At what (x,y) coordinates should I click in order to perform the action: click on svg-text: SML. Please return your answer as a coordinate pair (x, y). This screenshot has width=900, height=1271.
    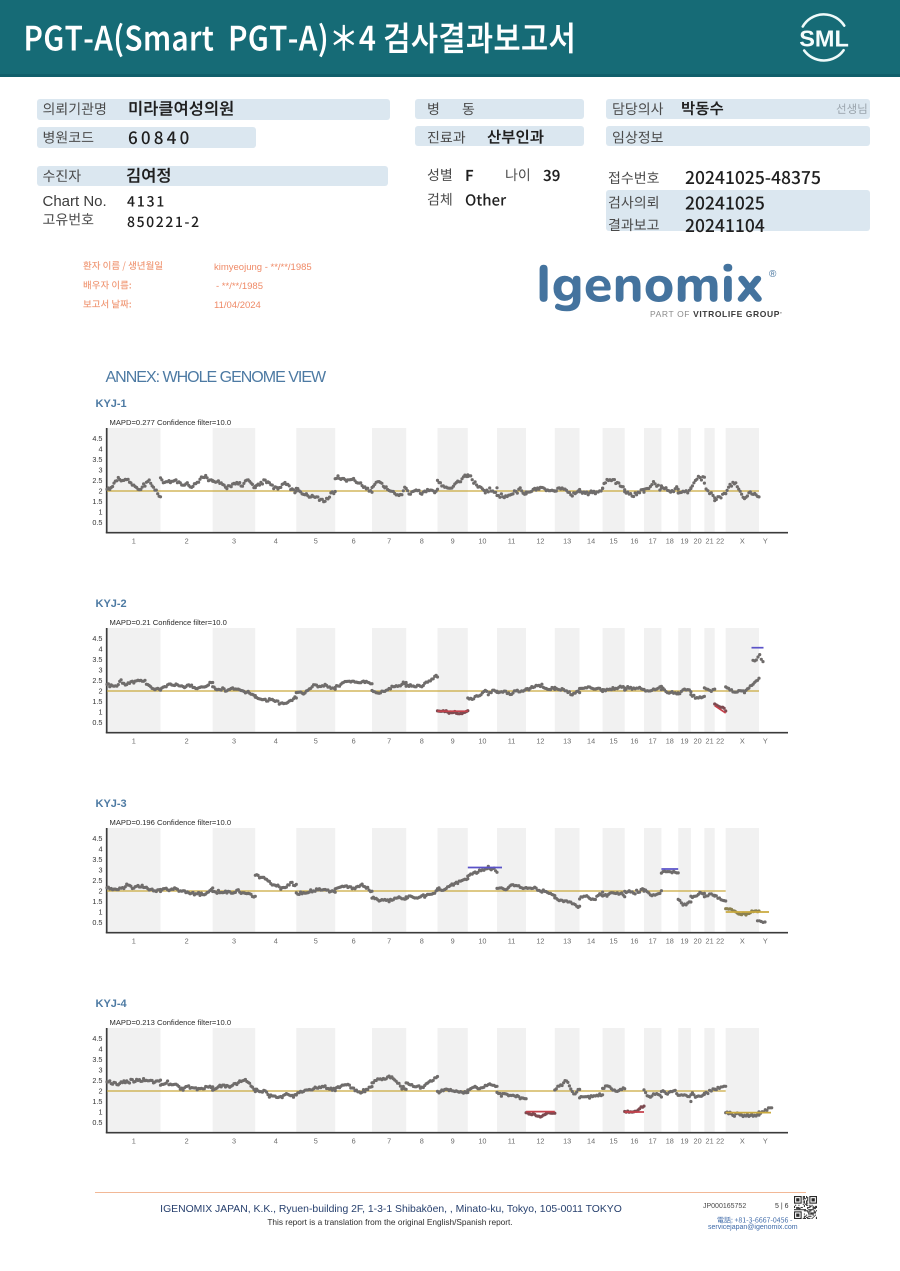
    Looking at the image, I should click on (824, 39).